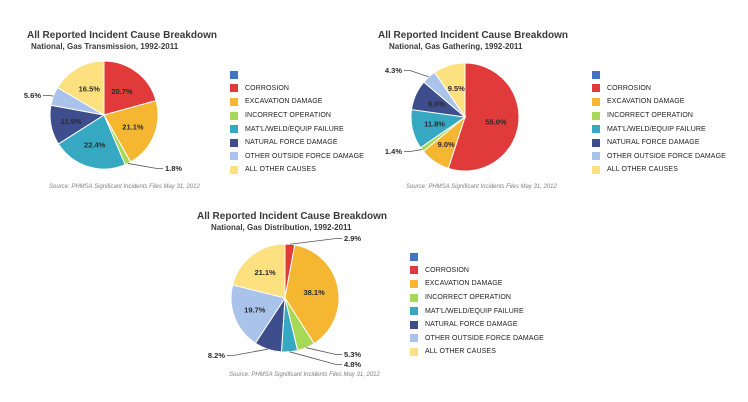  I want to click on data-label: 16.5%, so click(90, 89).